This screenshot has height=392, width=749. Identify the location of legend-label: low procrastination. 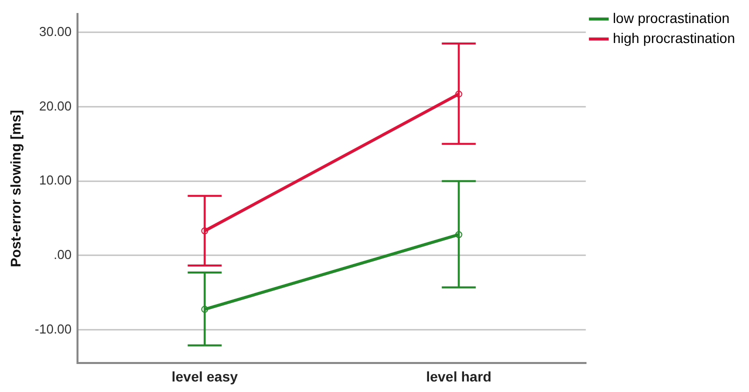
(671, 18).